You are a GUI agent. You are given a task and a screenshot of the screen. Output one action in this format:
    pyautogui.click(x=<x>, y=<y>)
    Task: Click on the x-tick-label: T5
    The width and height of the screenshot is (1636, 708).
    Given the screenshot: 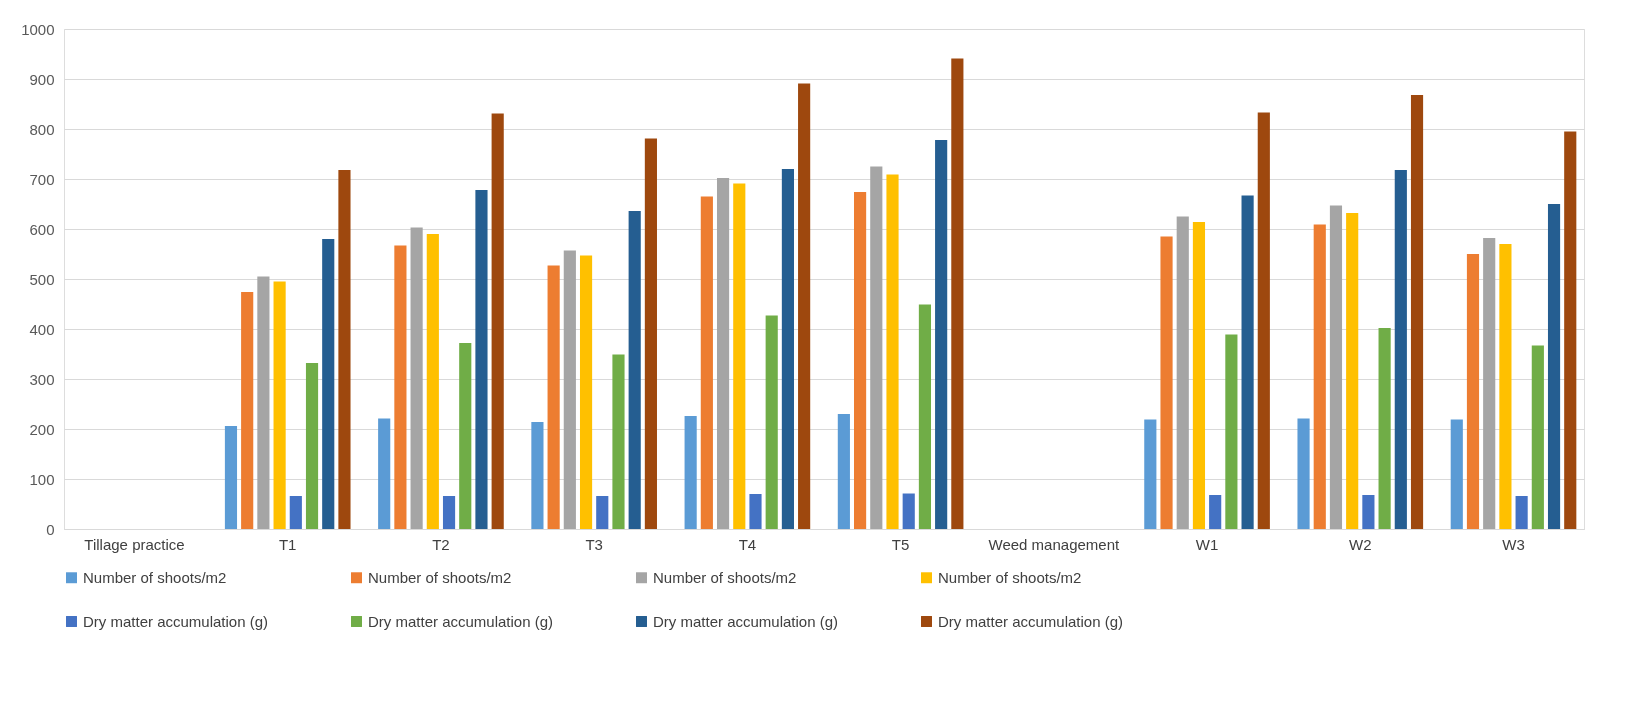 What is the action you would take?
    pyautogui.click(x=900, y=544)
    